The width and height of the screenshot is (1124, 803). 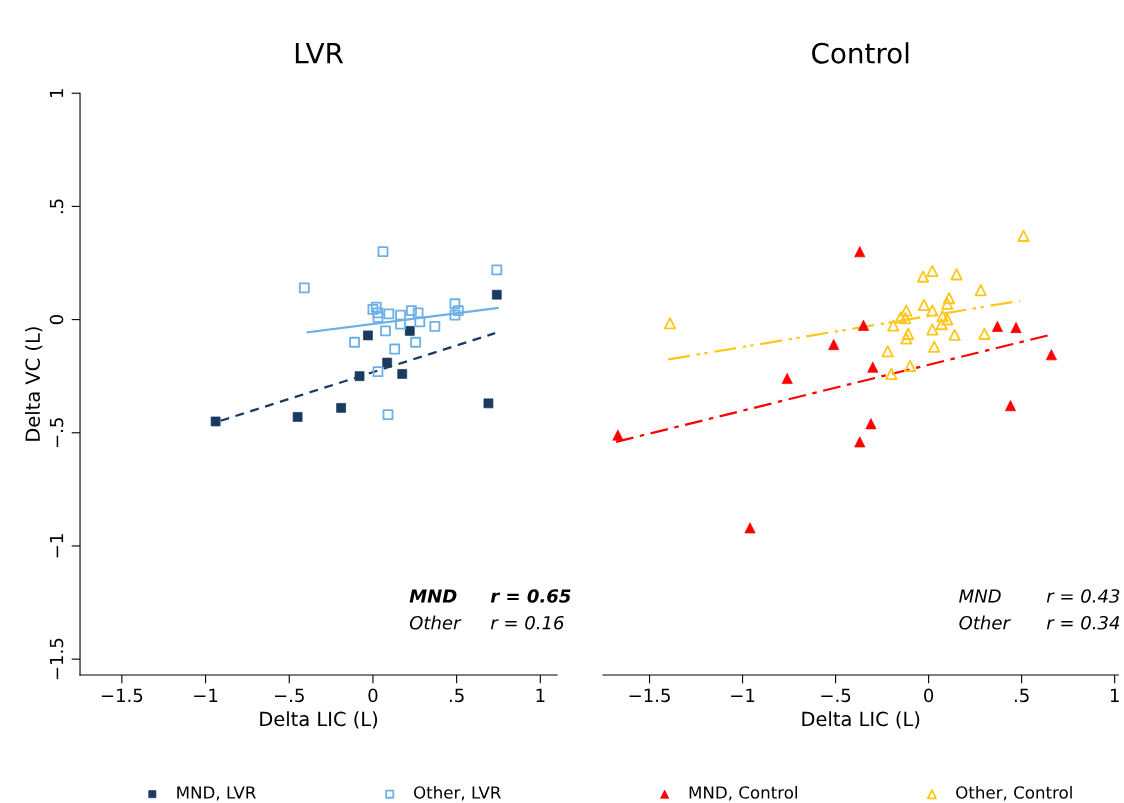 What do you see at coordinates (56, 206) in the screenshot?
I see `y-tick-label: .5` at bounding box center [56, 206].